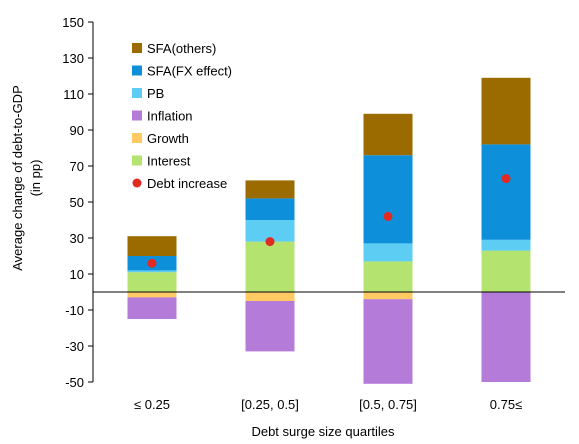 Image resolution: width=579 pixels, height=444 pixels. What do you see at coordinates (137, 183) in the screenshot?
I see `legend-marker-debt-increase` at bounding box center [137, 183].